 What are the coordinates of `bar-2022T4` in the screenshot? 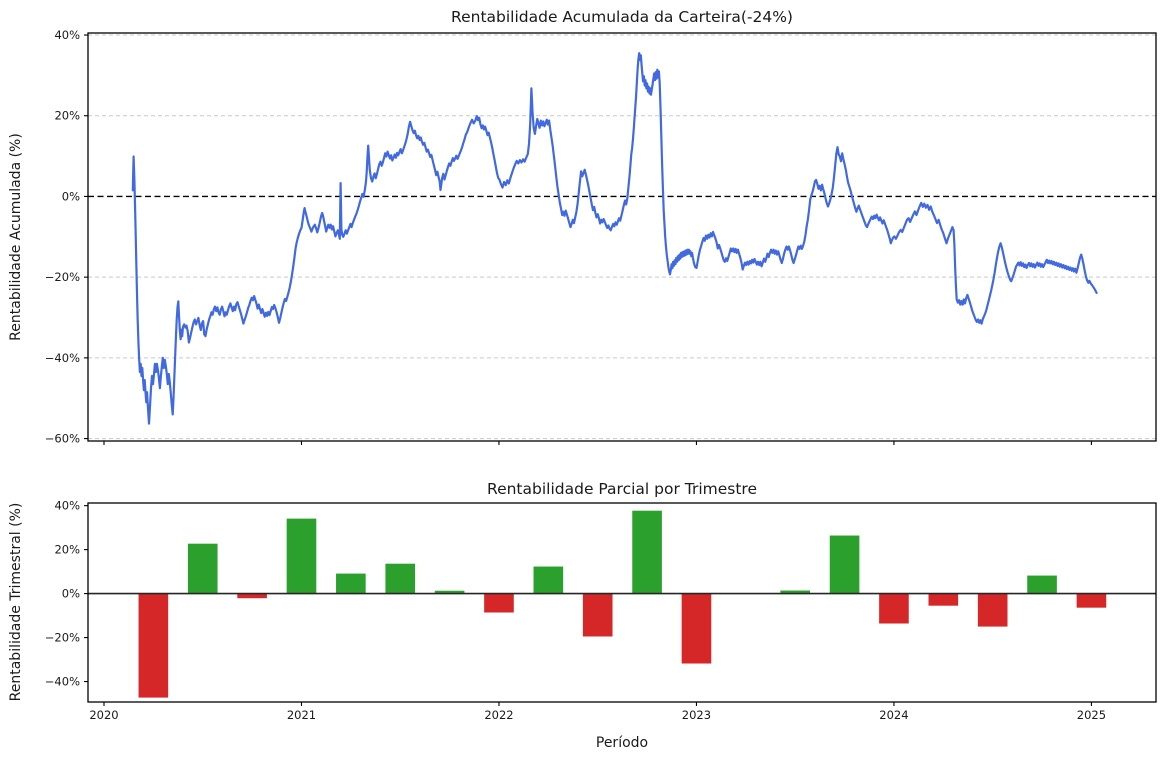 It's located at (696, 628).